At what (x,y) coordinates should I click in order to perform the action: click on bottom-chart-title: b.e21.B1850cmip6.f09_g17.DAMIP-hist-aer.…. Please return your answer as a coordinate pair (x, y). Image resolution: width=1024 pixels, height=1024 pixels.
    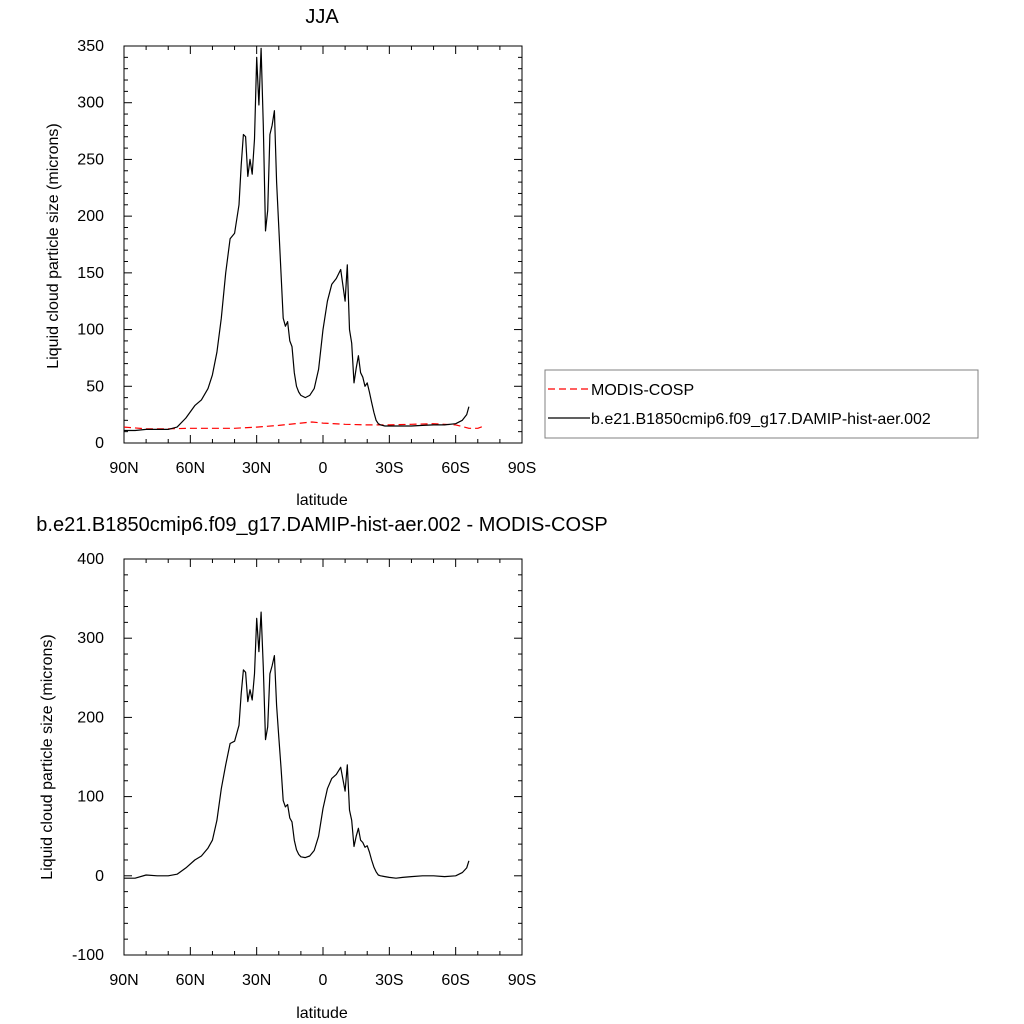
    Looking at the image, I should click on (321, 525).